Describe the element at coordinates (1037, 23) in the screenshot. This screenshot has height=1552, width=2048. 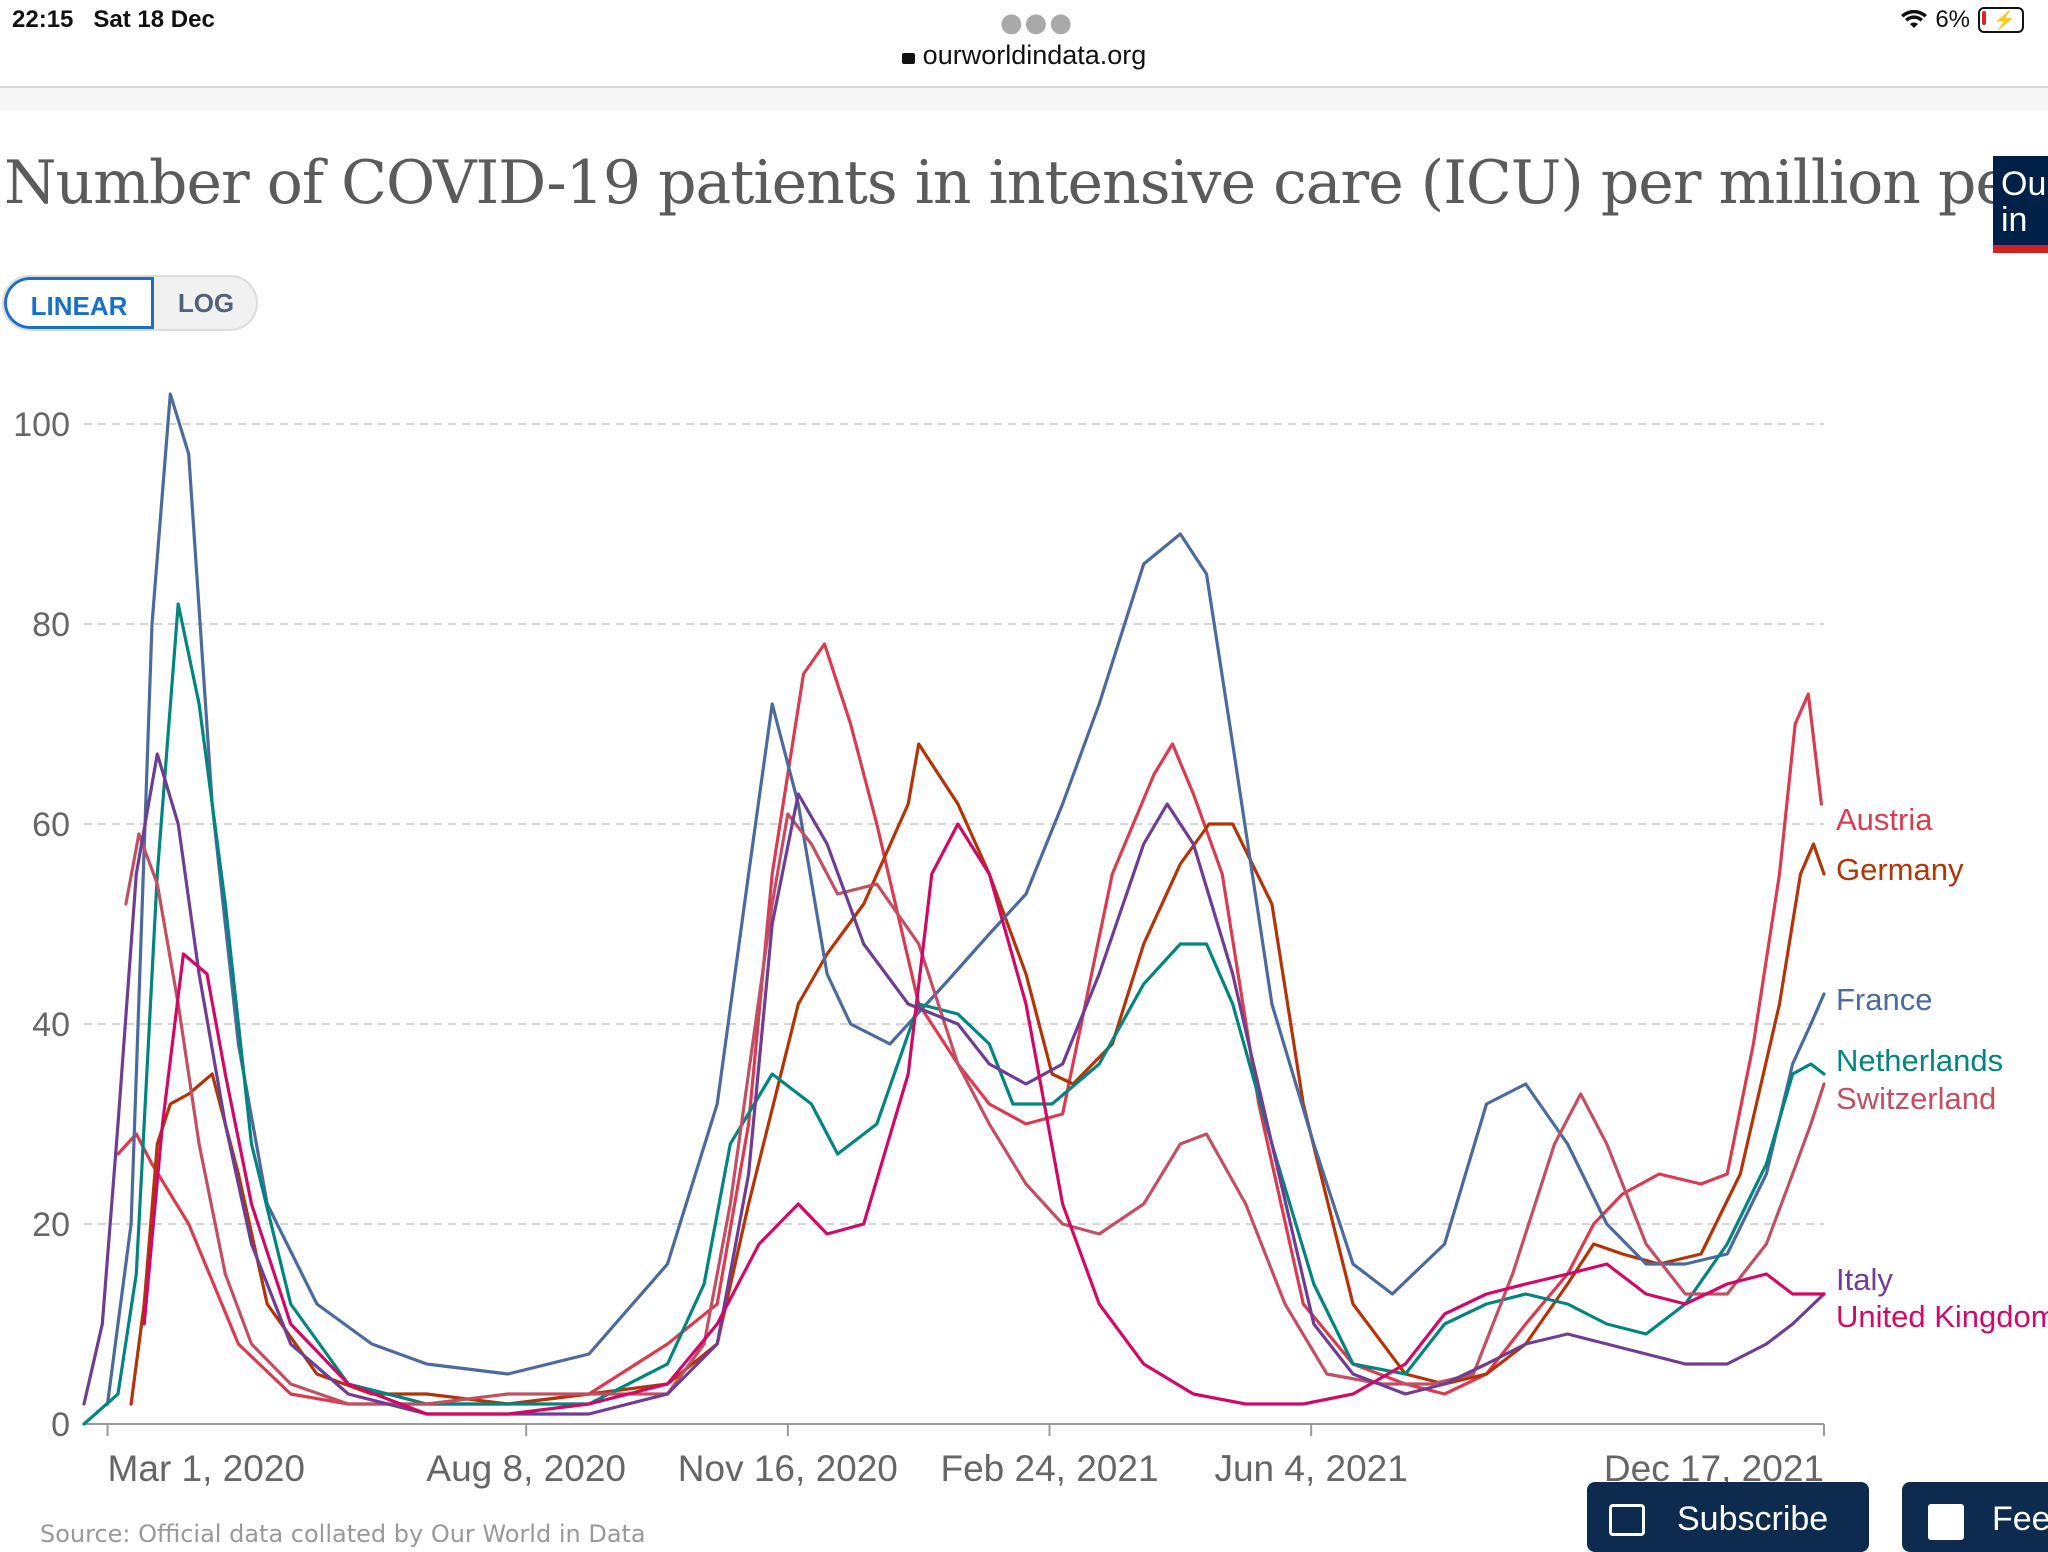
I see `browser-menu-dots-icon: ●●●` at that location.